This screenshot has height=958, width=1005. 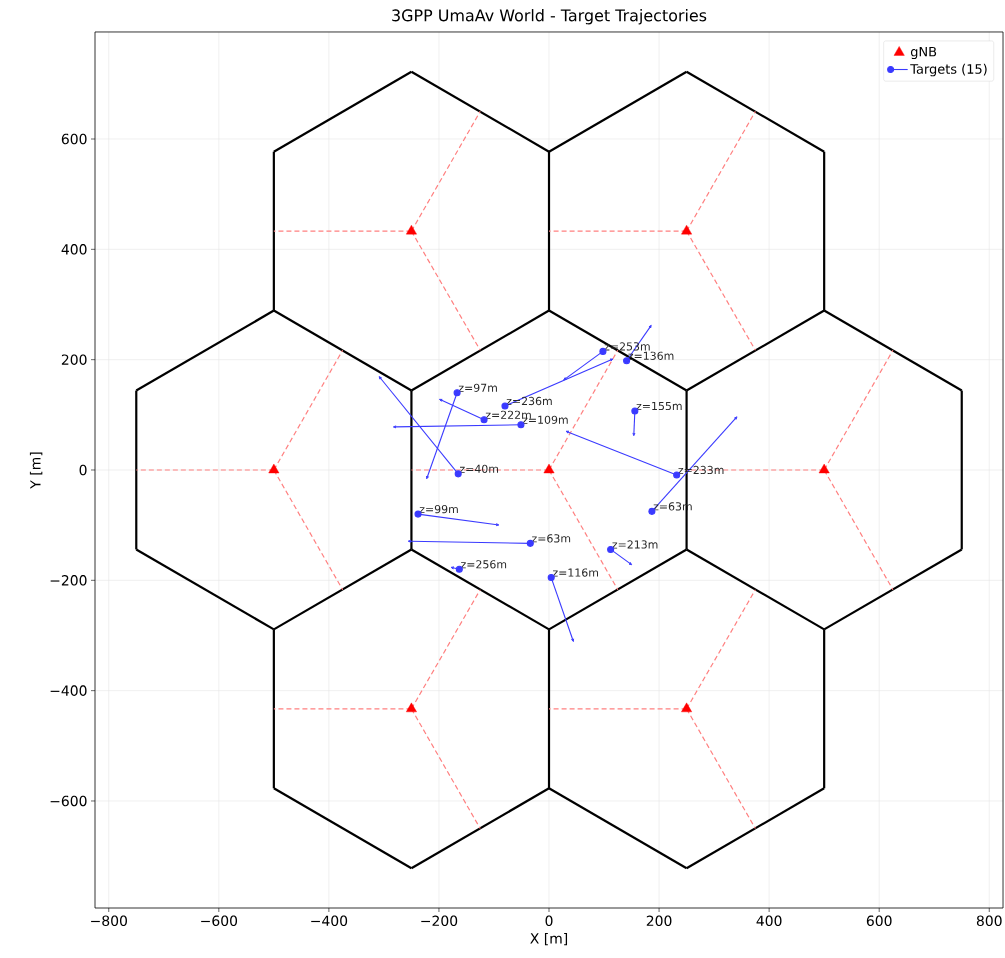 What do you see at coordinates (83, 470) in the screenshot?
I see `y-tick-label: 0` at bounding box center [83, 470].